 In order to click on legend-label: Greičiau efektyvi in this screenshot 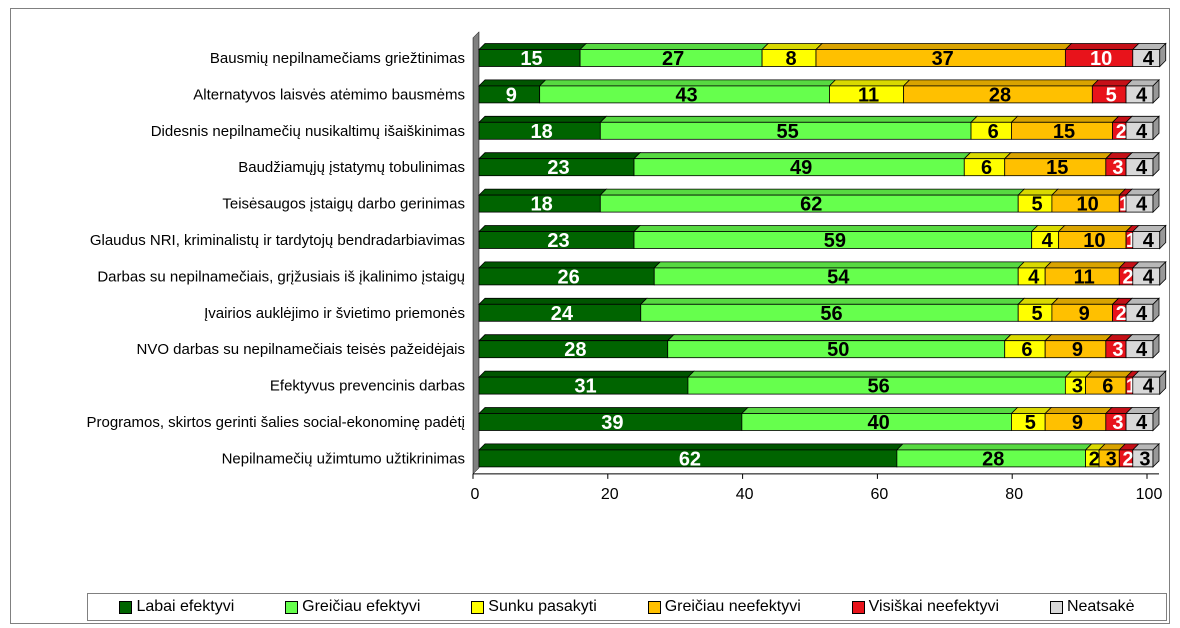, I will do `click(361, 606)`.